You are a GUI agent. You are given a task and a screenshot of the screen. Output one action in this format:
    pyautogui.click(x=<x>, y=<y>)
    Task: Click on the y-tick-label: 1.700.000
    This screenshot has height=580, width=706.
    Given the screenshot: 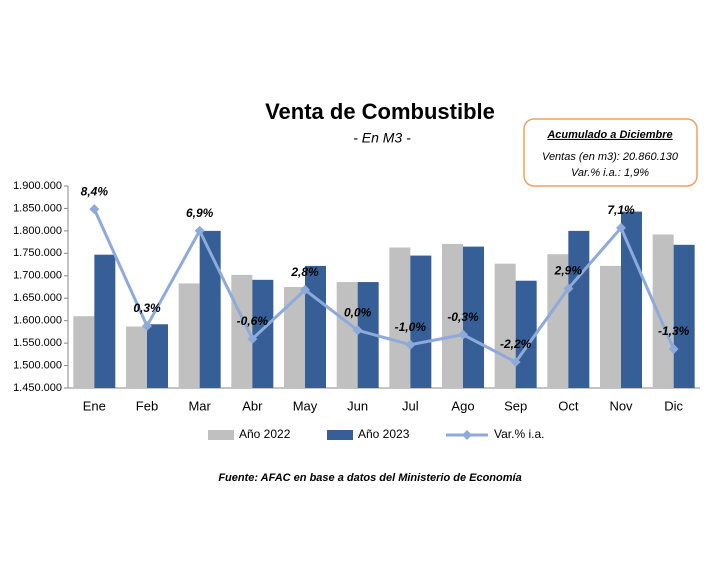 What is the action you would take?
    pyautogui.click(x=37, y=276)
    